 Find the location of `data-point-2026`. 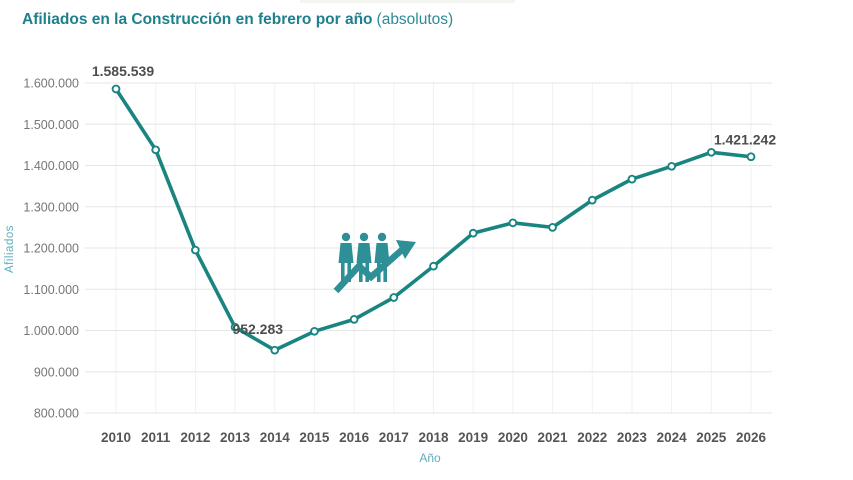

data-point-2026 is located at coordinates (751, 157).